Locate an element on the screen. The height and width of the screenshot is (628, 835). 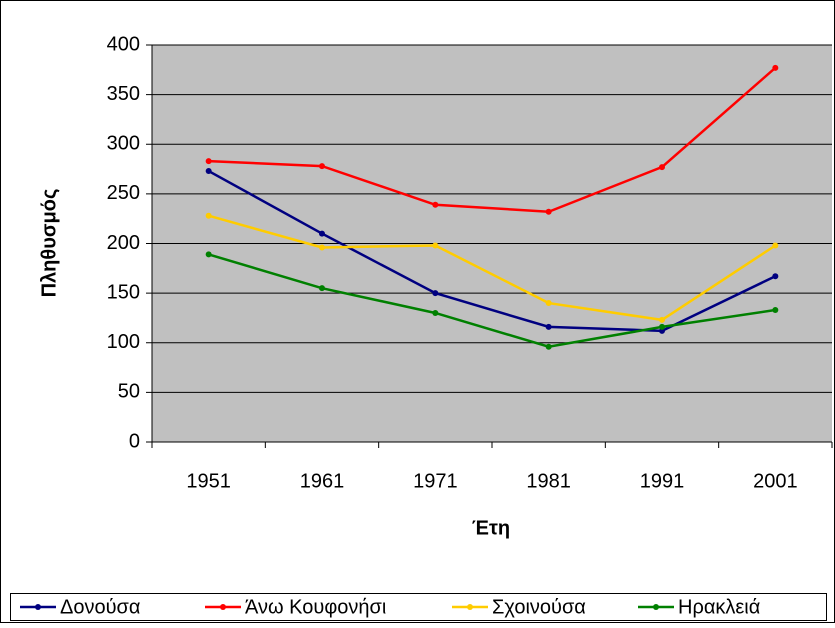
x-tick-label: 1951 is located at coordinates (208, 481).